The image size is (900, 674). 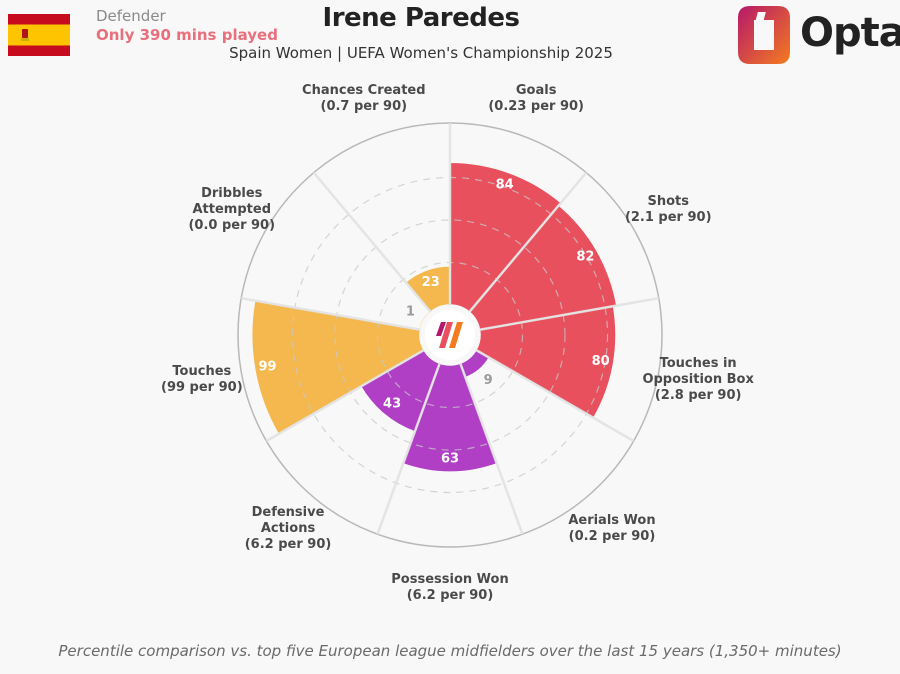 What do you see at coordinates (450, 459) in the screenshot?
I see `value-label-possession-won: 63` at bounding box center [450, 459].